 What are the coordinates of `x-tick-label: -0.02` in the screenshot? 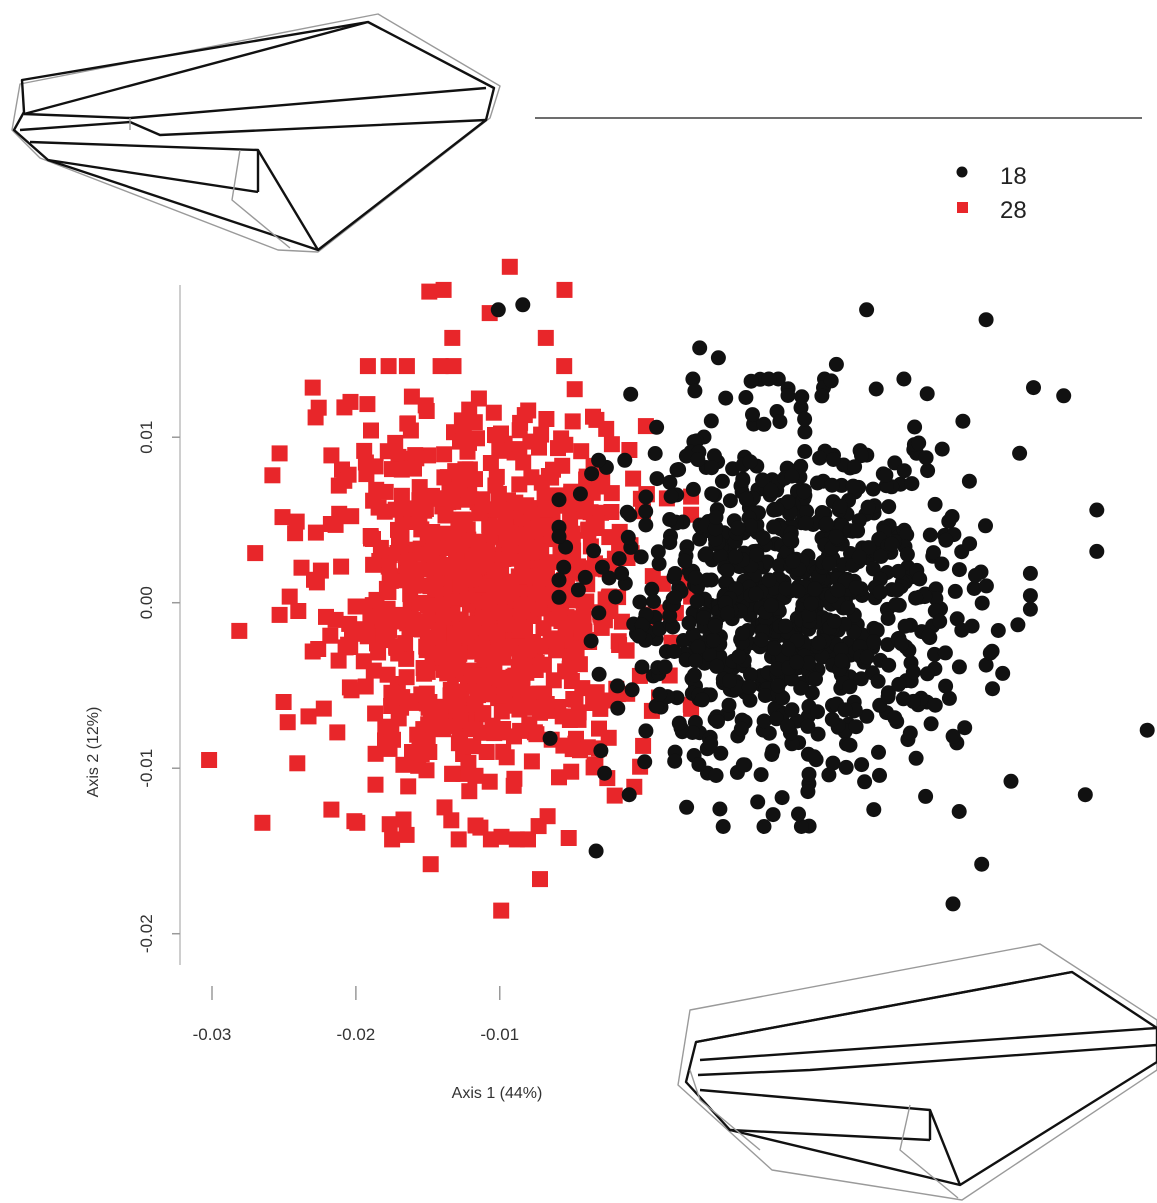 It's located at (356, 1034).